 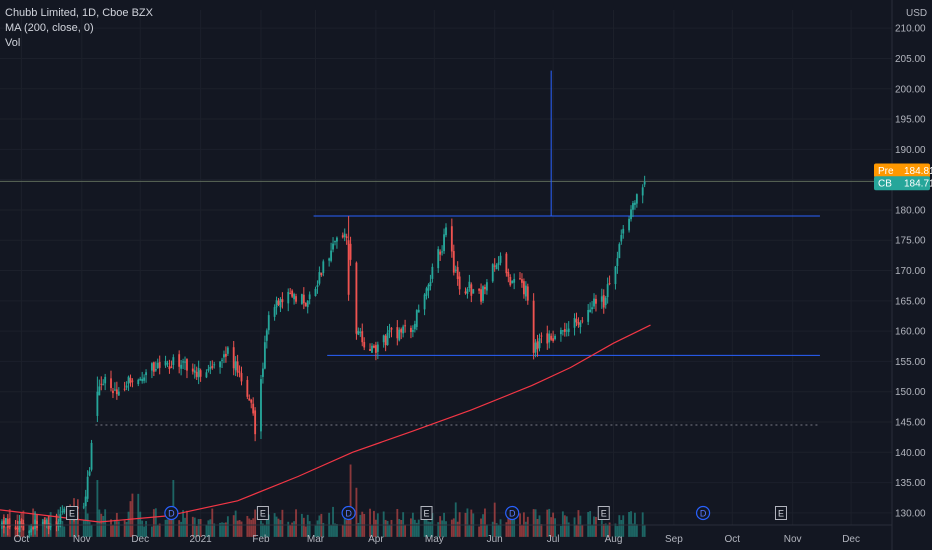 I want to click on symbol-title: Chubb Limited, 1D, Cboe BZX, so click(x=79, y=13).